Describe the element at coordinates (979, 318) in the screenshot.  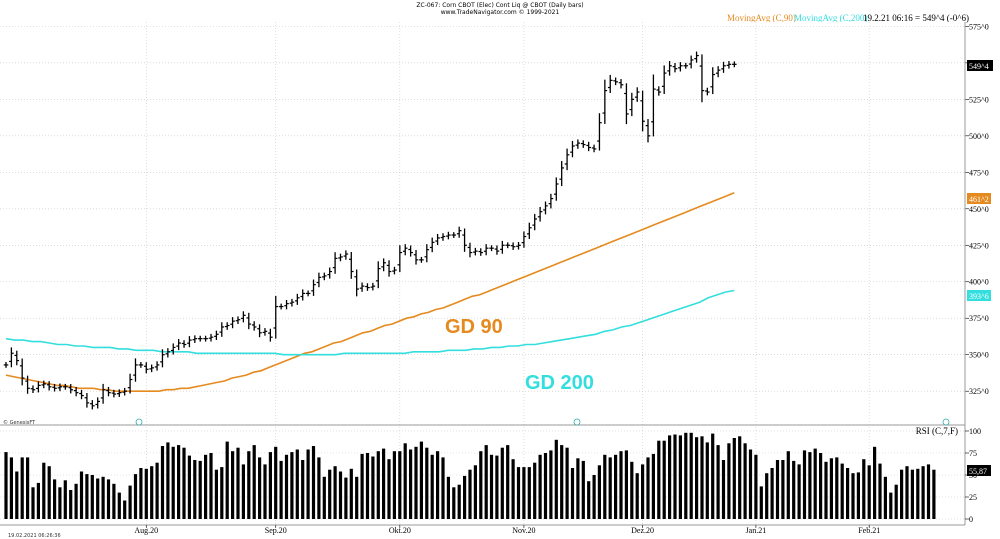
I see `price-tick-label: 375^0` at that location.